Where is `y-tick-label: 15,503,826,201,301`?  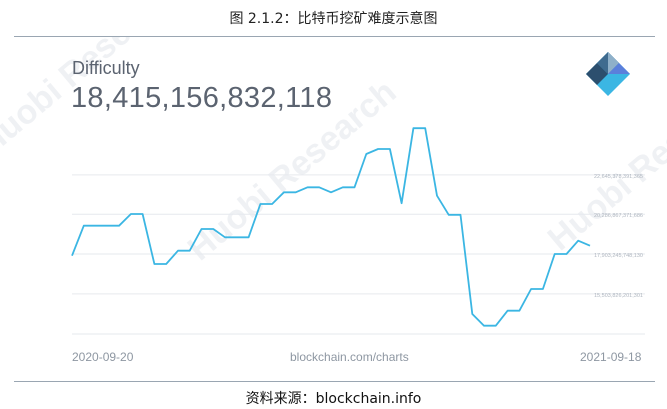 y-tick-label: 15,503,826,201,301 is located at coordinates (618, 296).